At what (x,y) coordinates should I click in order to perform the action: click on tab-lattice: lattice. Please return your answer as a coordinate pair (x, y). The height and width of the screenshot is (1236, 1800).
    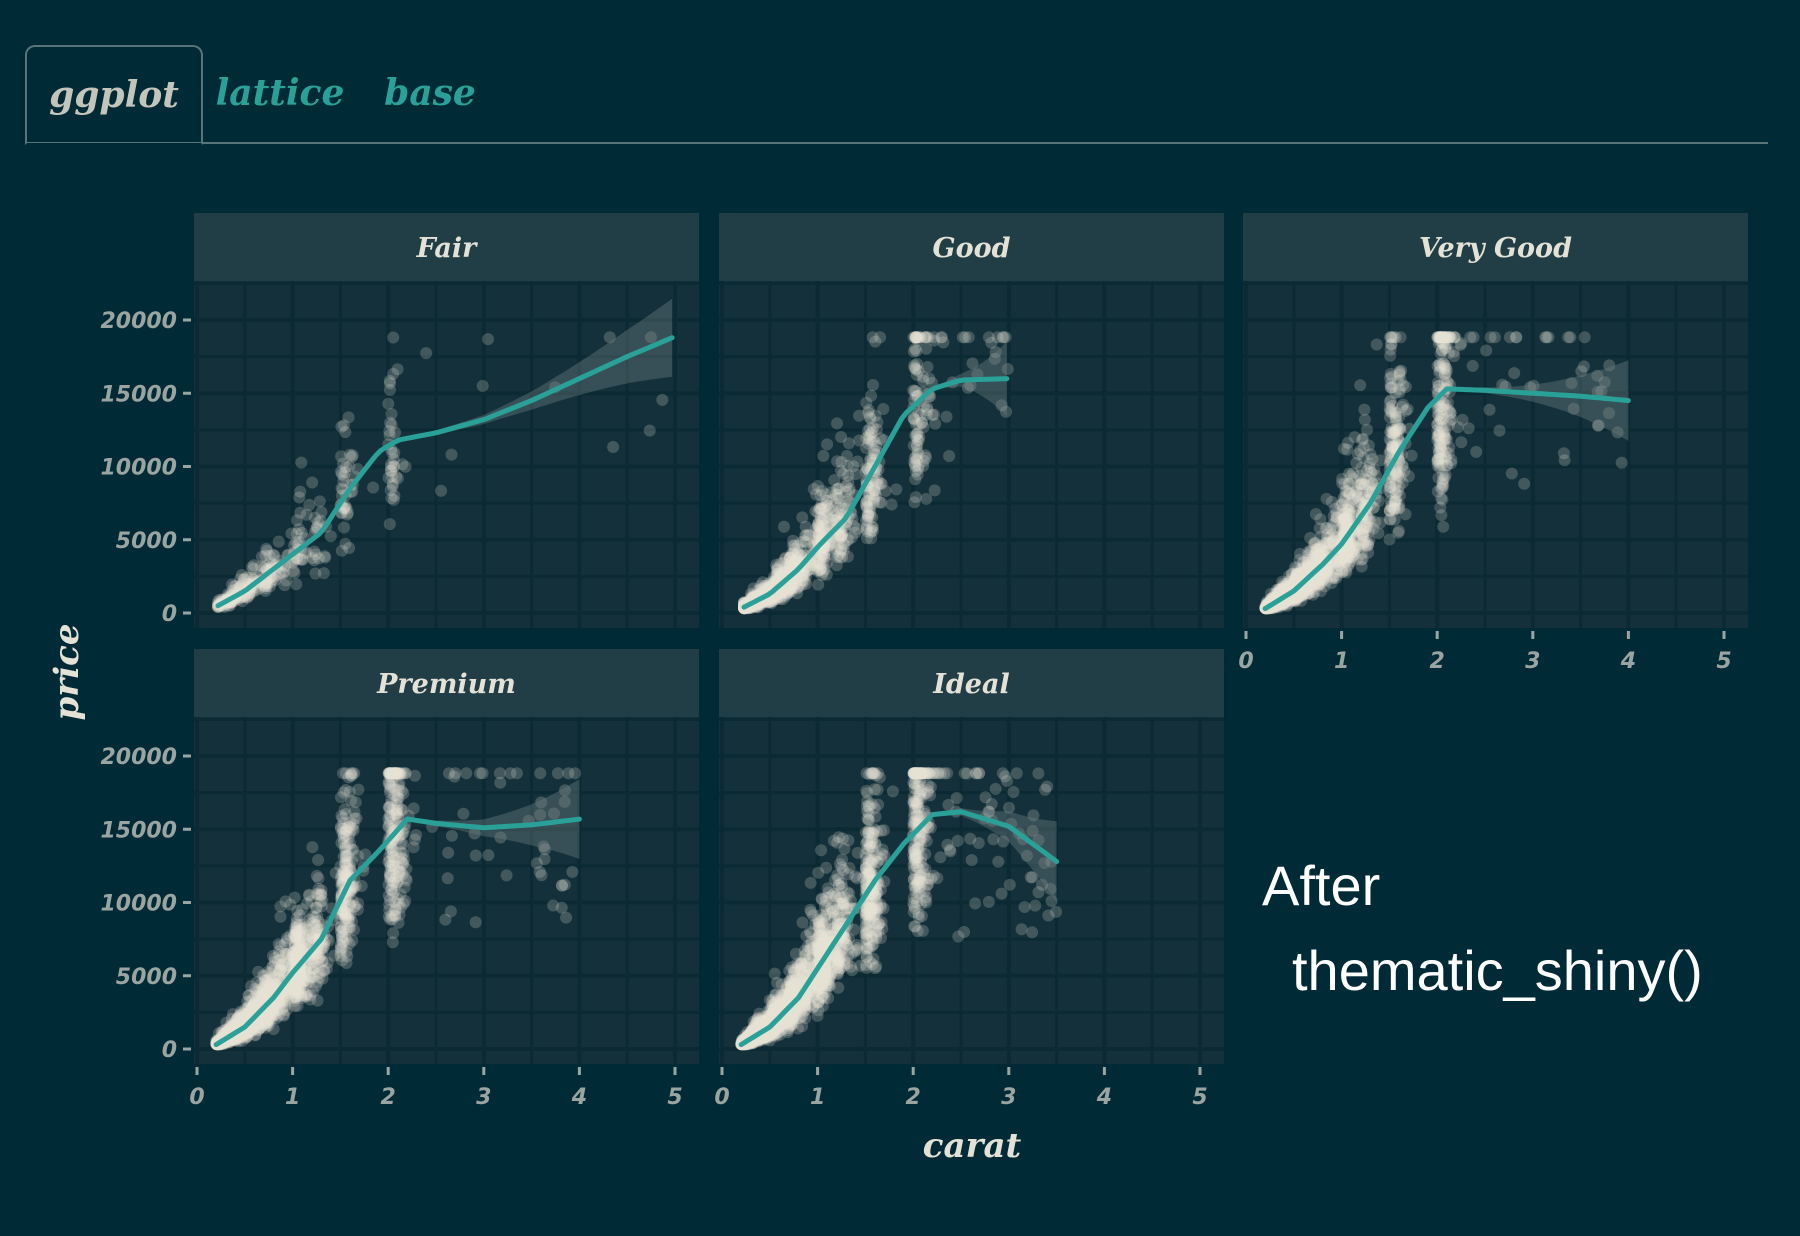
    Looking at the image, I should click on (280, 93).